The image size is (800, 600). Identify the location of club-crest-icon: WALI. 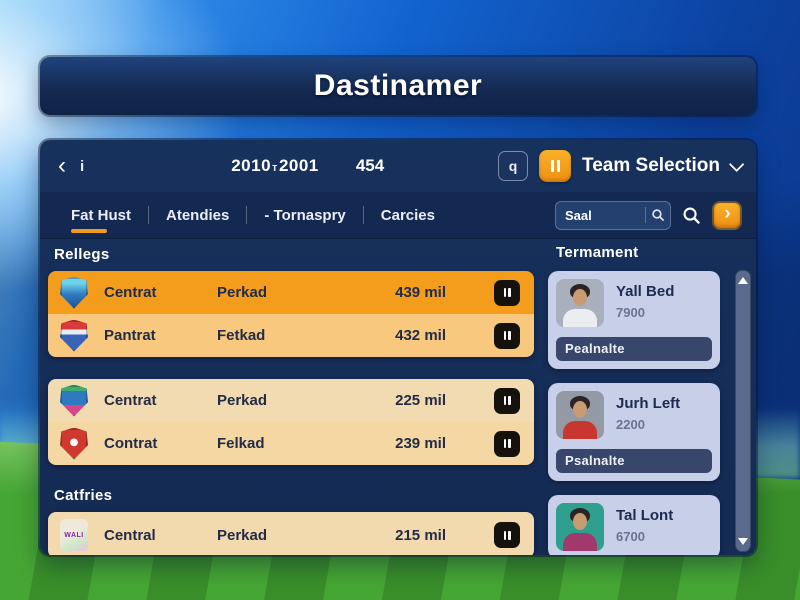
(74, 535).